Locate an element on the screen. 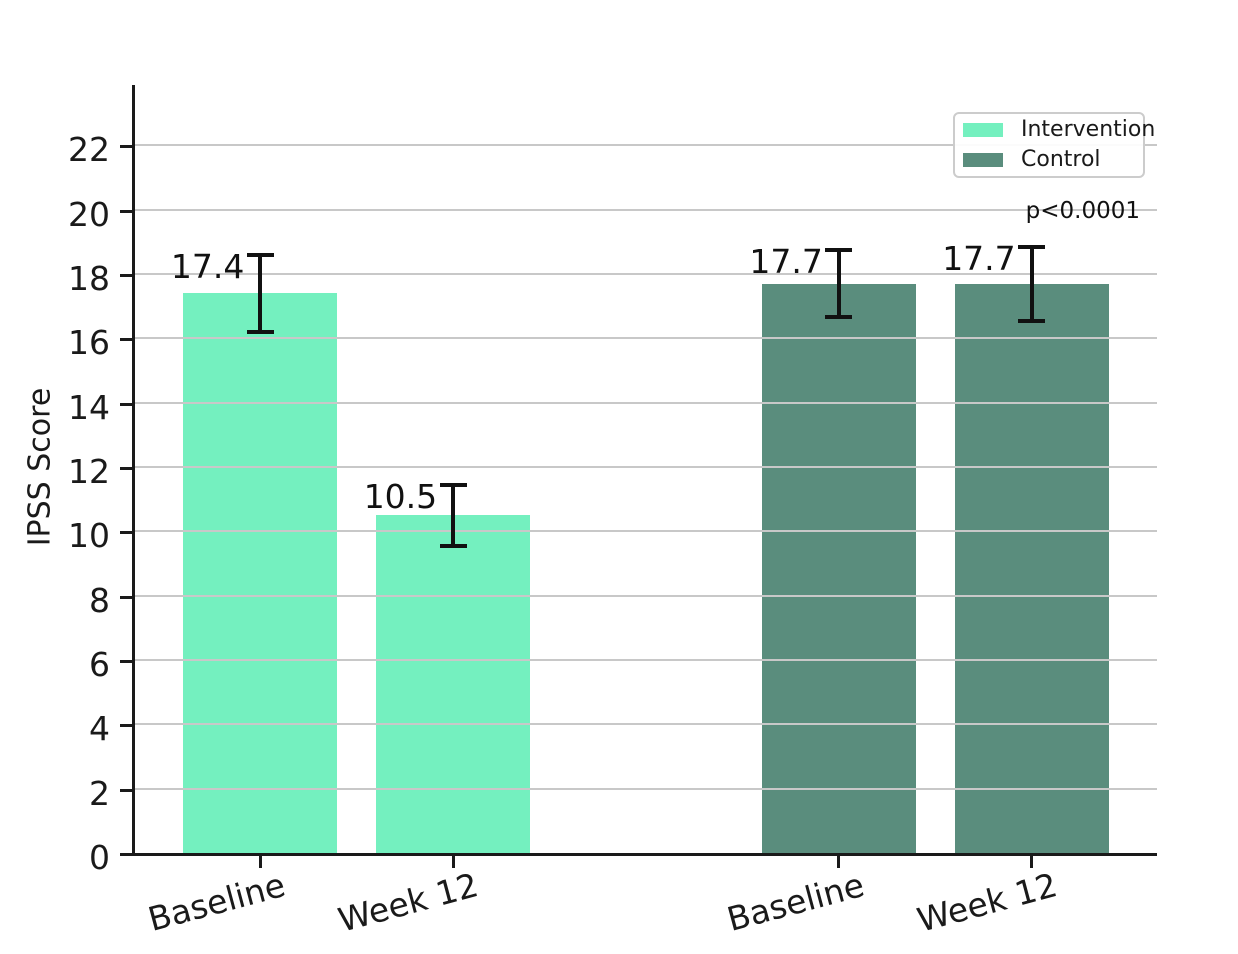  x-tick-label-1: Week 12 is located at coordinates (408, 902).